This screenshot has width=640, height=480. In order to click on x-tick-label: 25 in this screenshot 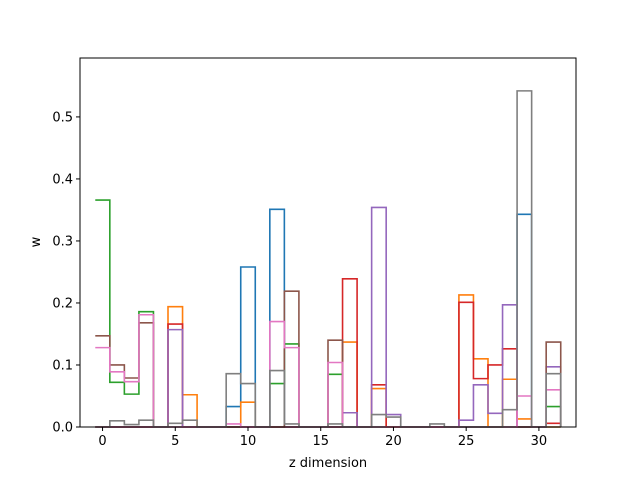, I will do `click(466, 441)`.